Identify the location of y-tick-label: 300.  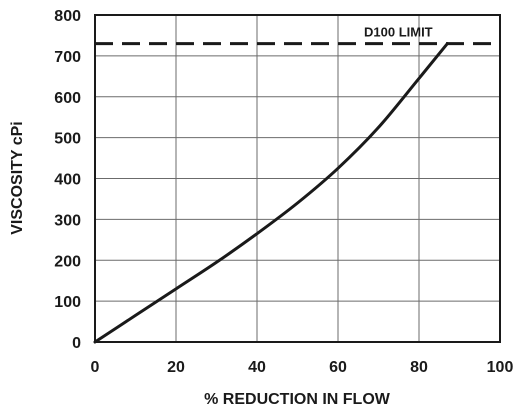
(67, 220).